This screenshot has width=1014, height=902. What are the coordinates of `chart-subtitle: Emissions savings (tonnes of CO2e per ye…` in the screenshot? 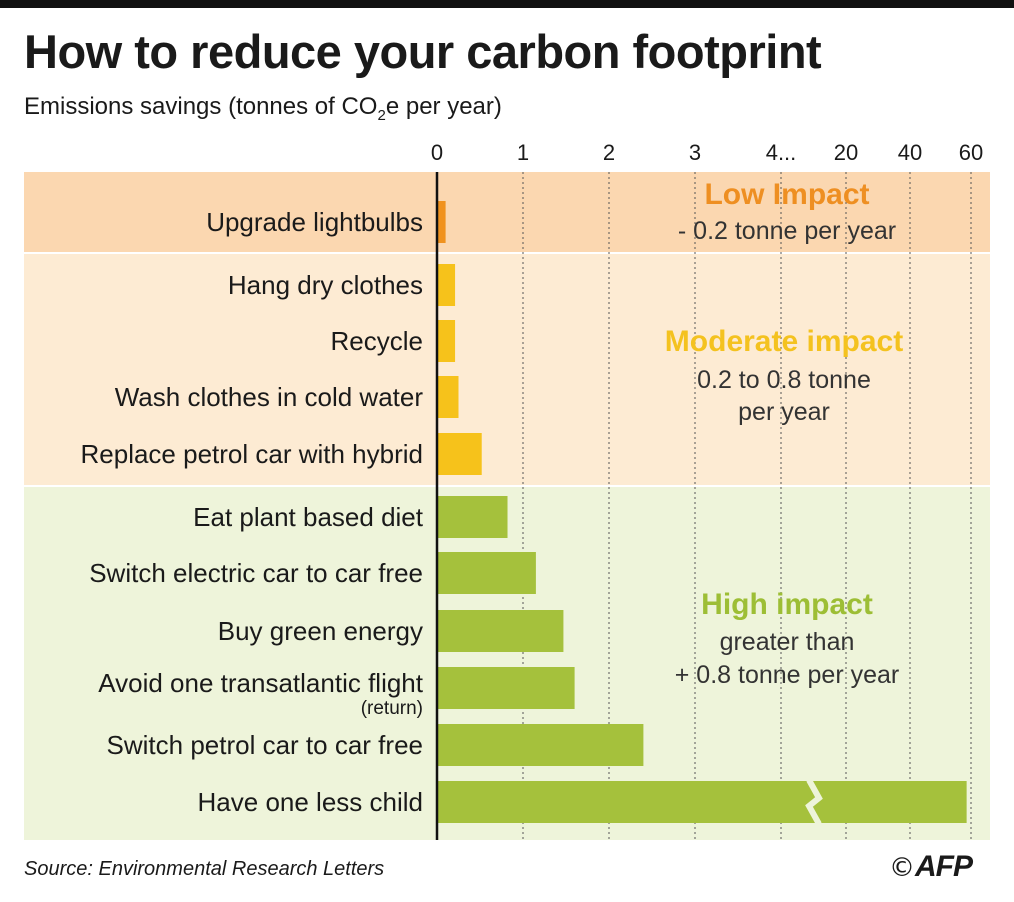 It's located at (263, 108).